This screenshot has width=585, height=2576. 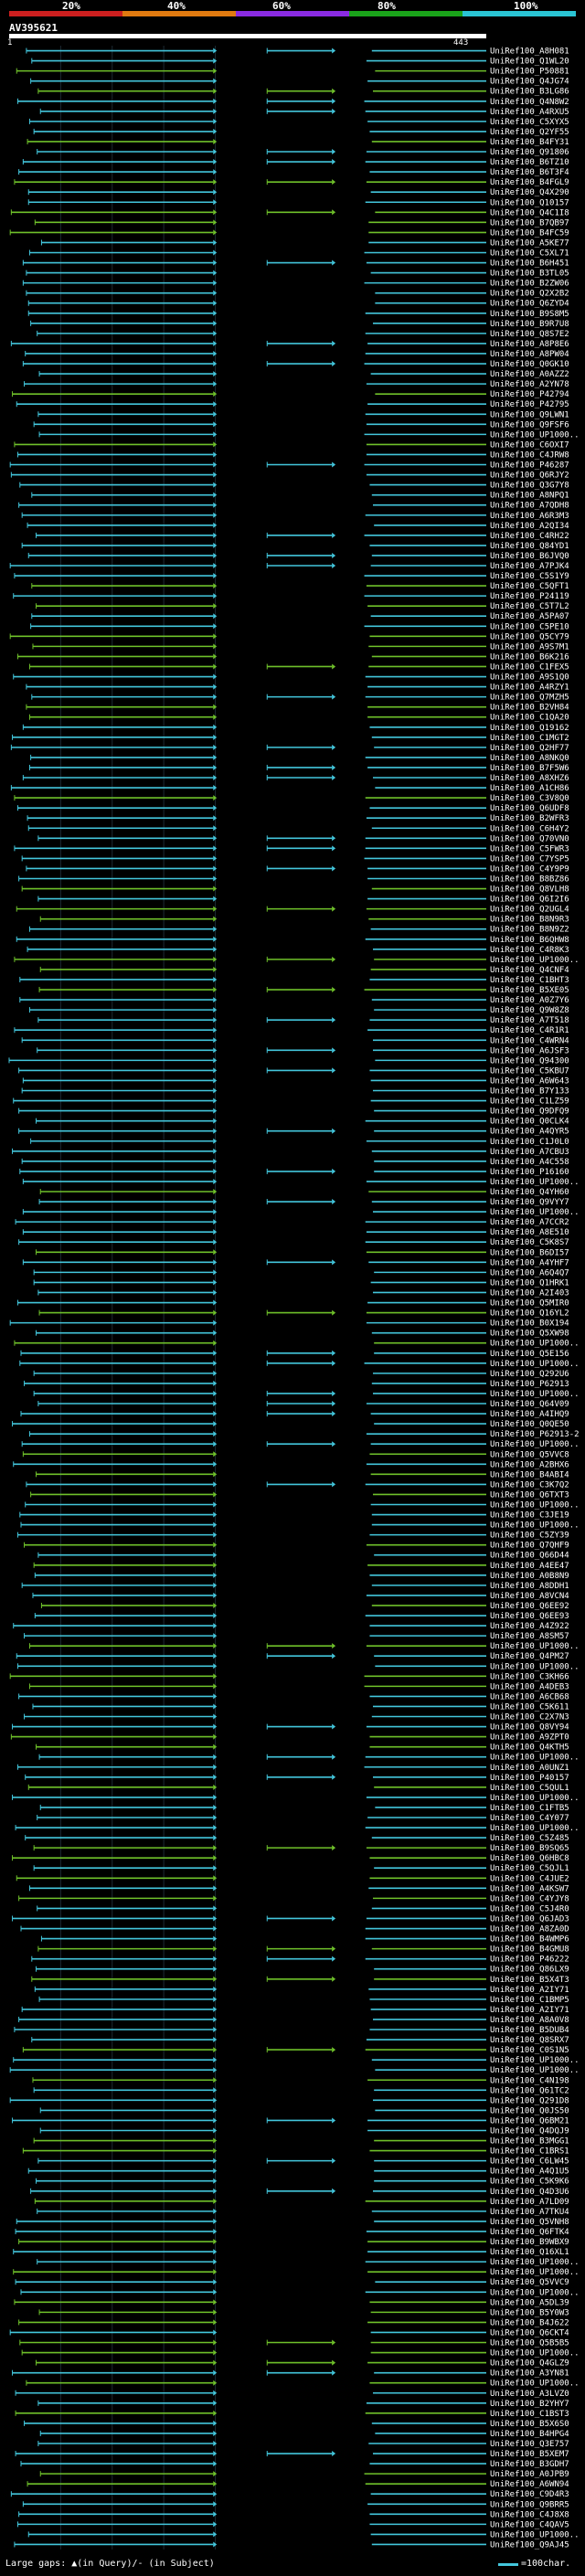 I want to click on hit-label: UniRef100_B5X6S0, so click(x=530, y=2424).